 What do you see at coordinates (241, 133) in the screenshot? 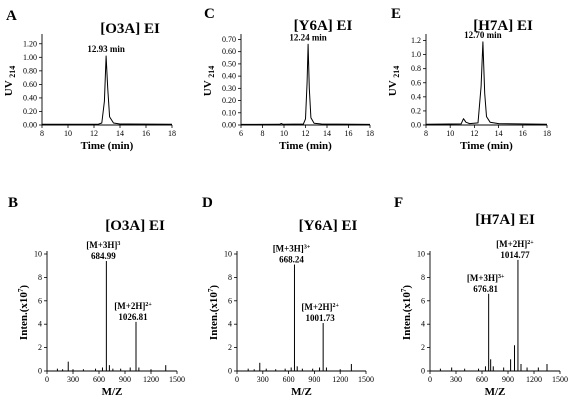
I see `x-tick-label: 6` at bounding box center [241, 133].